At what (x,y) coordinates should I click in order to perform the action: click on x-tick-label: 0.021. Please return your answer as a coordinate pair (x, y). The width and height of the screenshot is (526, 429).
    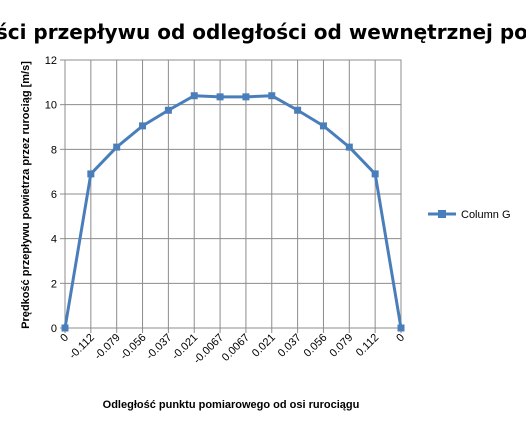
    Looking at the image, I should click on (264, 346).